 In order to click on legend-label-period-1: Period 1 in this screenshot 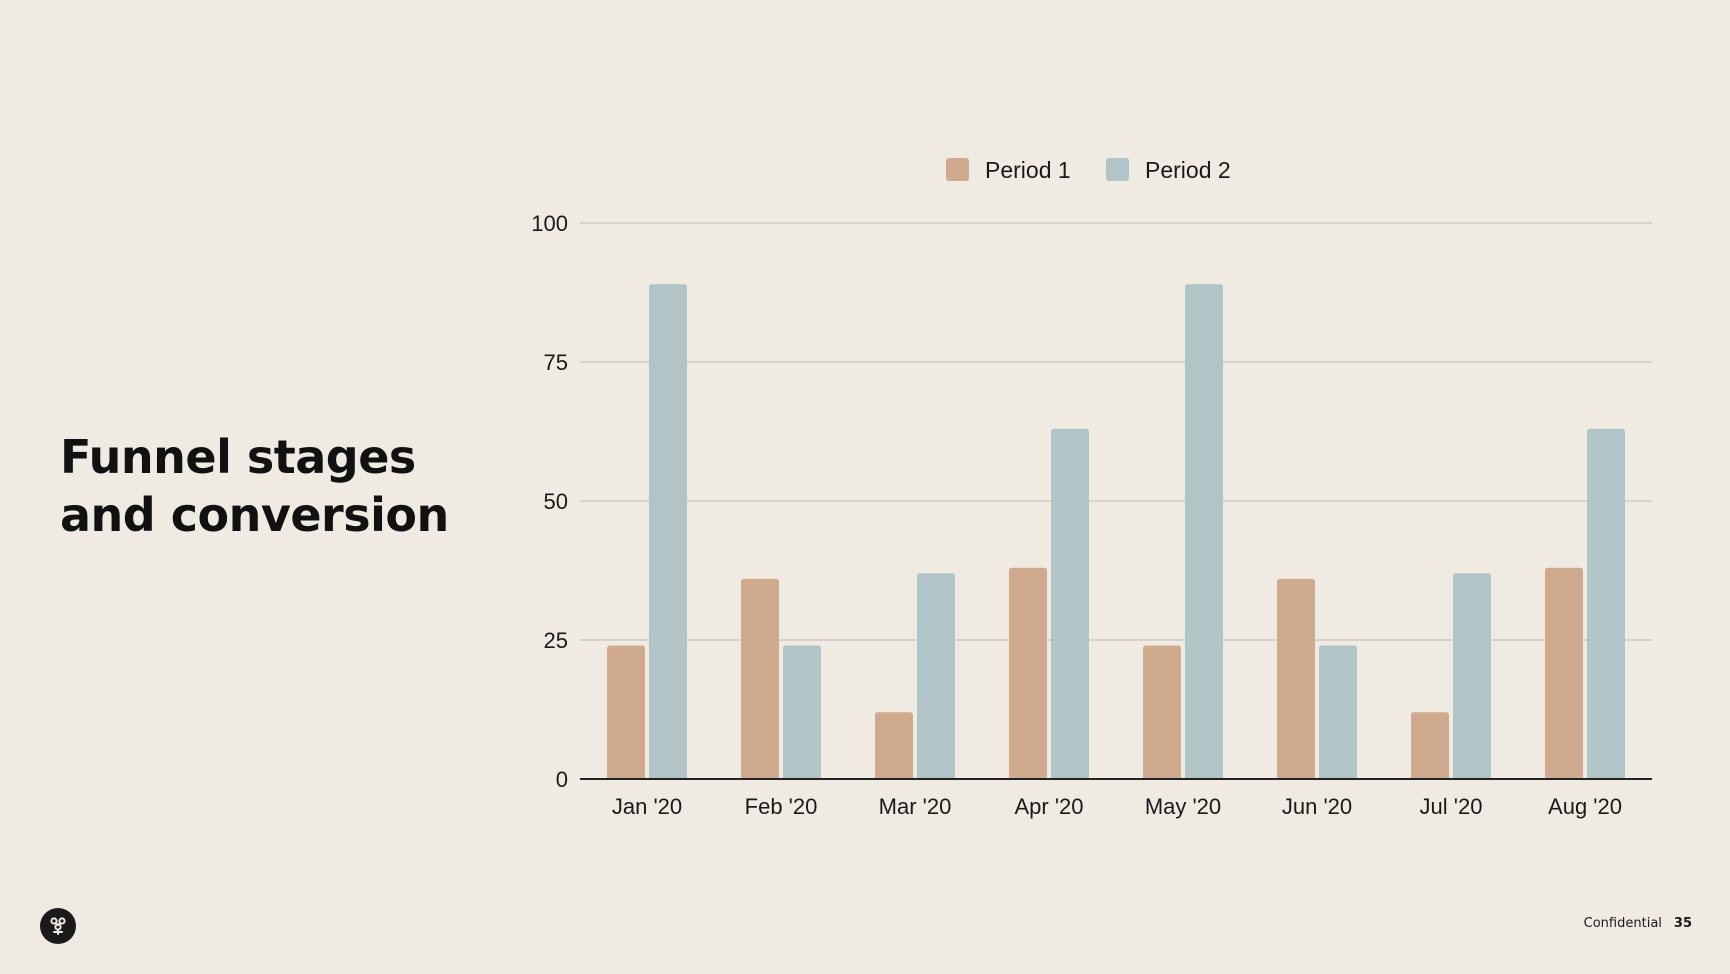, I will do `click(1028, 170)`.